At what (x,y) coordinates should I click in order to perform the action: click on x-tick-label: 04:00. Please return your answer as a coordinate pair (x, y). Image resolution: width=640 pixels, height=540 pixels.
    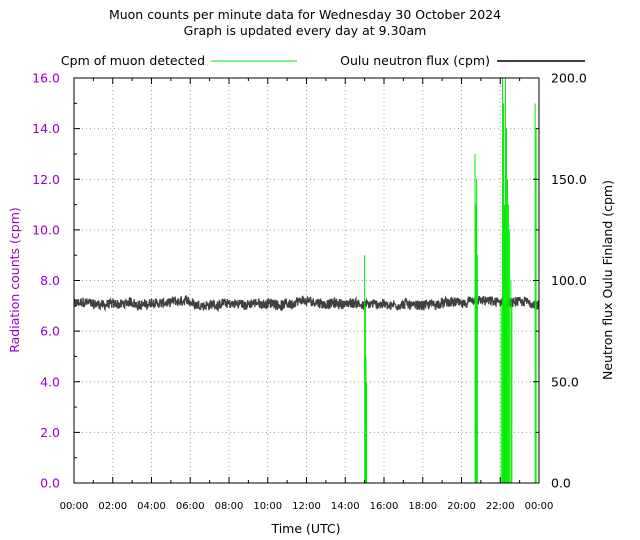
    Looking at the image, I should click on (151, 506).